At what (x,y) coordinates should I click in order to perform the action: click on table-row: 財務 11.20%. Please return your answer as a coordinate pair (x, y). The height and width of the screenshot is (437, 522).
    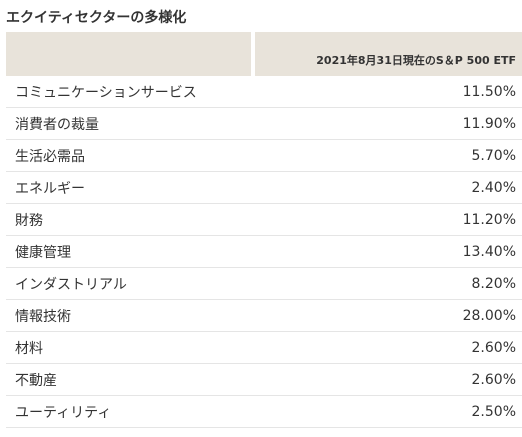
    Looking at the image, I should click on (264, 220).